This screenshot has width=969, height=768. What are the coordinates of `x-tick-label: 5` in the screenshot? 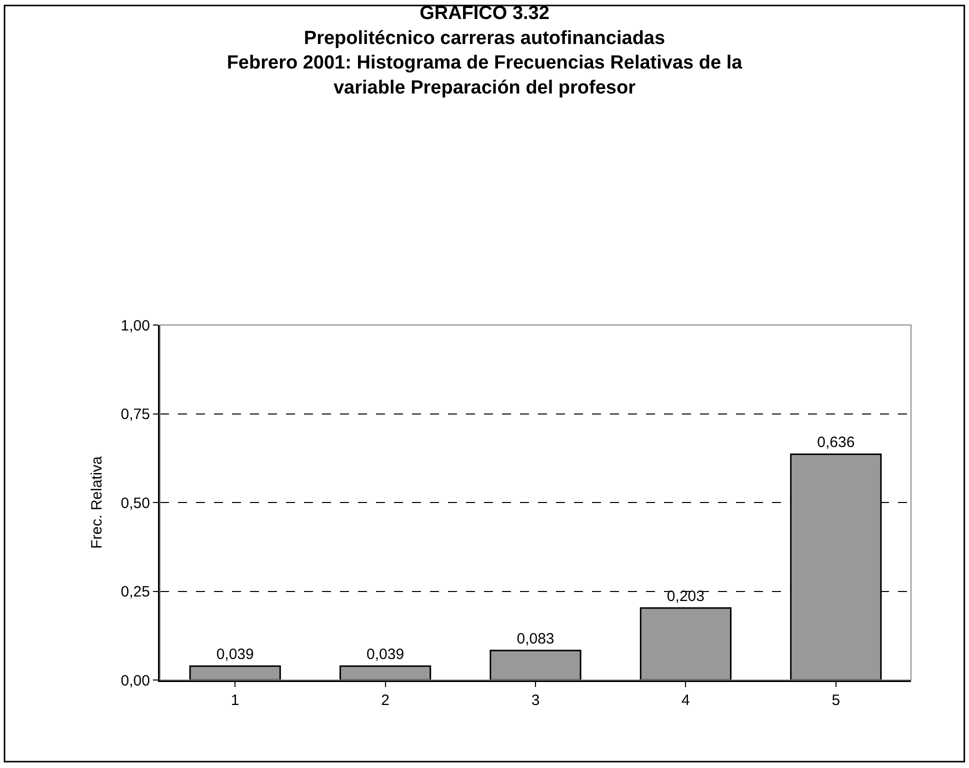 It's located at (836, 700).